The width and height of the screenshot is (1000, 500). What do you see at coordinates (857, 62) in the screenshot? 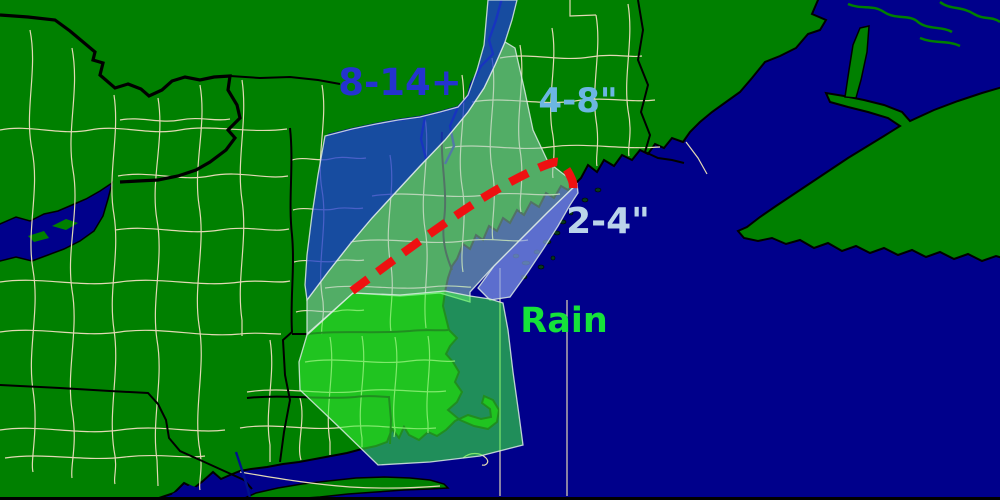
I see `chignecto-isthmus` at bounding box center [857, 62].